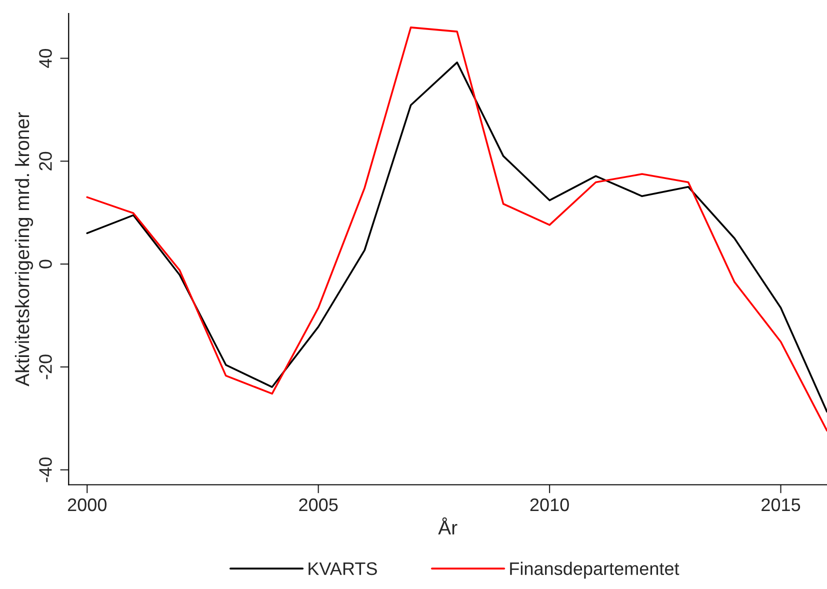  What do you see at coordinates (45, 58) in the screenshot?
I see `y-tick-label: 40` at bounding box center [45, 58].